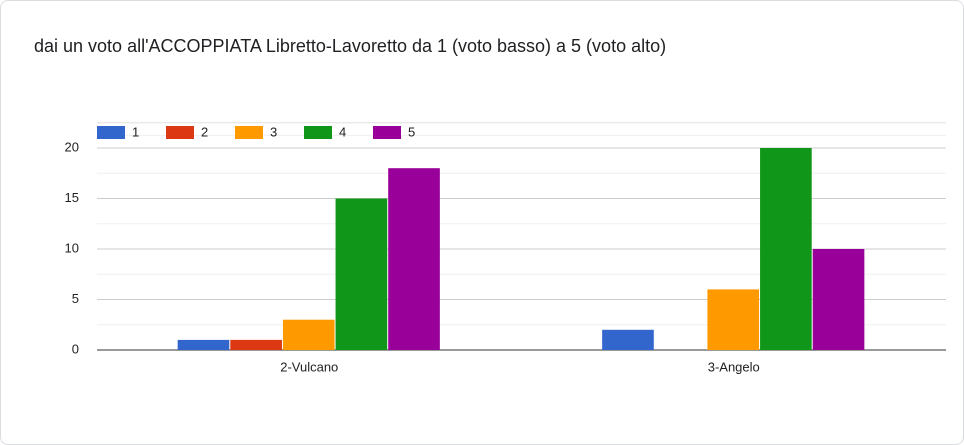 This screenshot has height=445, width=964. I want to click on x-tick-label: 2-Vulcano, so click(309, 366).